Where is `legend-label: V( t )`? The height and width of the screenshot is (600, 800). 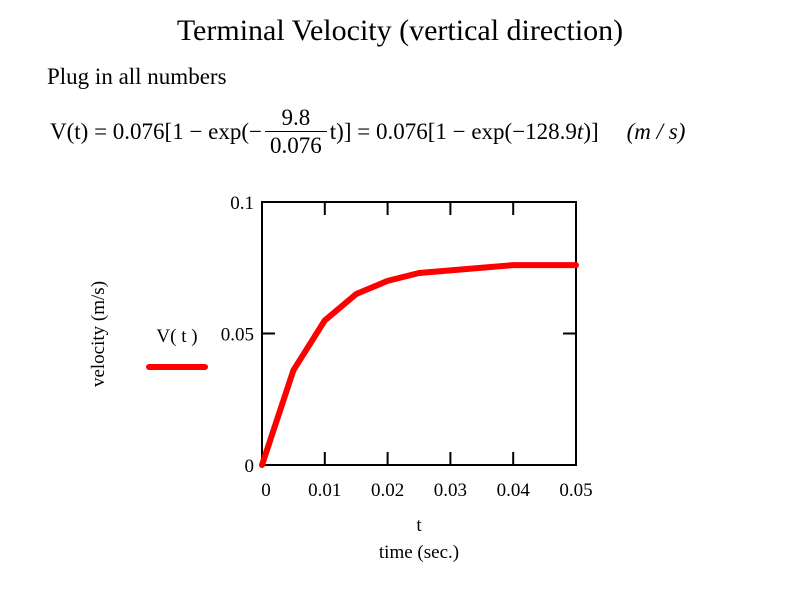 legend-label: V( t ) is located at coordinates (176, 336).